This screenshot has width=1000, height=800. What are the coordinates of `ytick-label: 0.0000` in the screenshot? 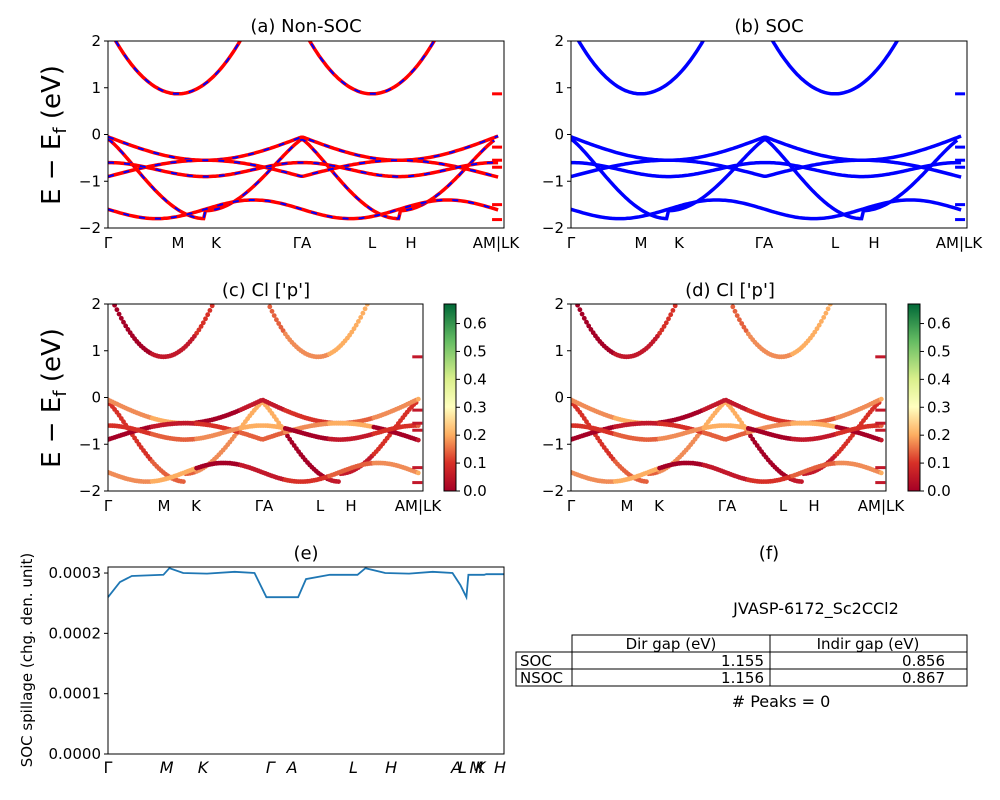 It's located at (75, 754).